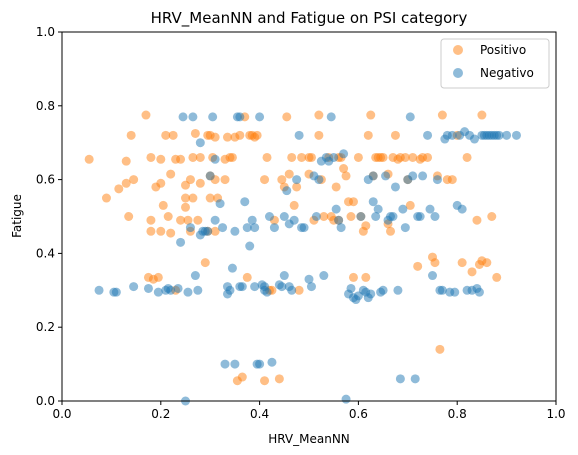  Describe the element at coordinates (160, 414) in the screenshot. I see `x-tick-label: 0.2` at that location.